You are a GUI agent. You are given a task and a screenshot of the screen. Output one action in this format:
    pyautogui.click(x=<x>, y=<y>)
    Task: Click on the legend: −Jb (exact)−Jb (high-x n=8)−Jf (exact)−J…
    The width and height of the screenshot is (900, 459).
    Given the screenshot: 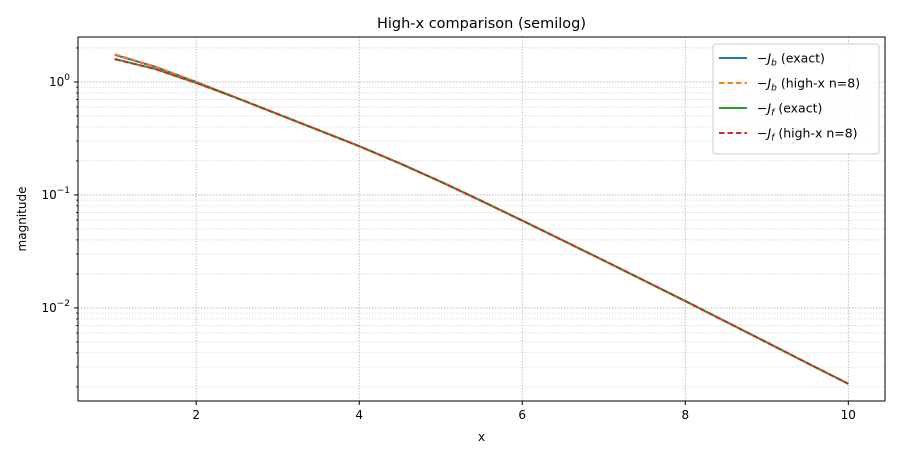 What is the action you would take?
    pyautogui.click(x=796, y=99)
    